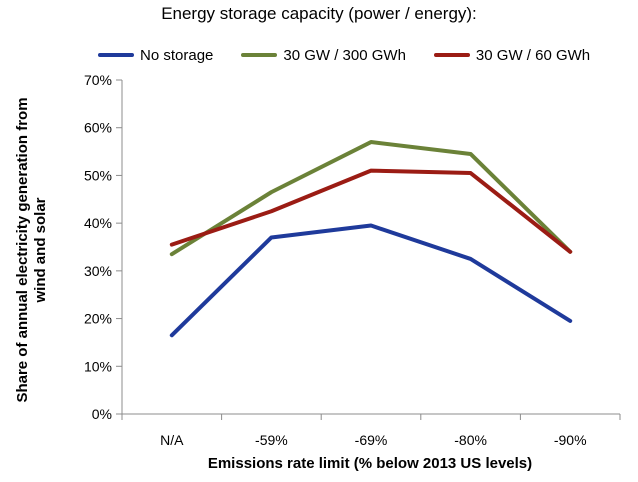  I want to click on x-tick-label: -69%, so click(371, 440).